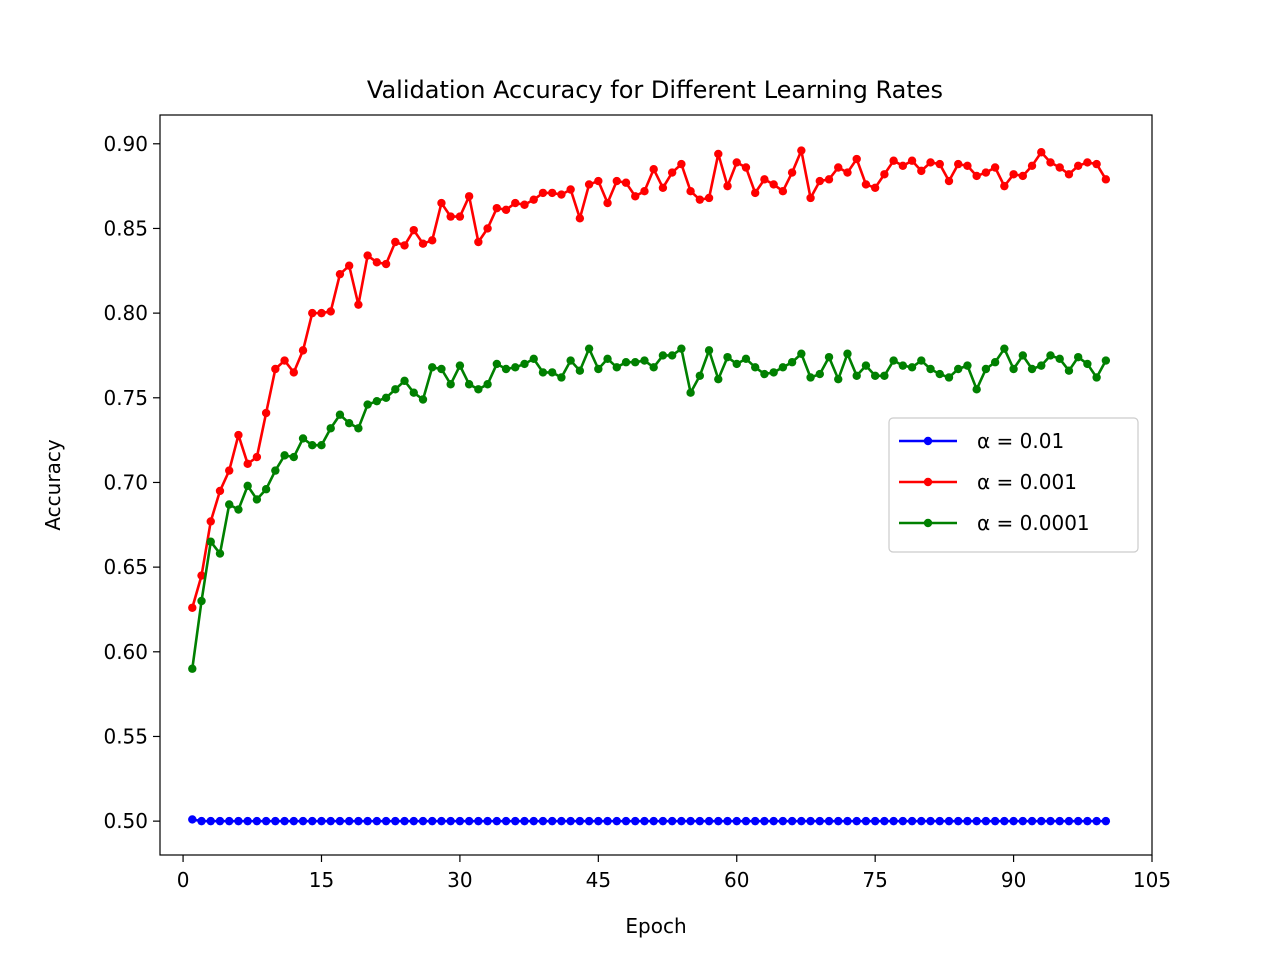  I want to click on legend-label: α = 0.01, so click(1020, 441).